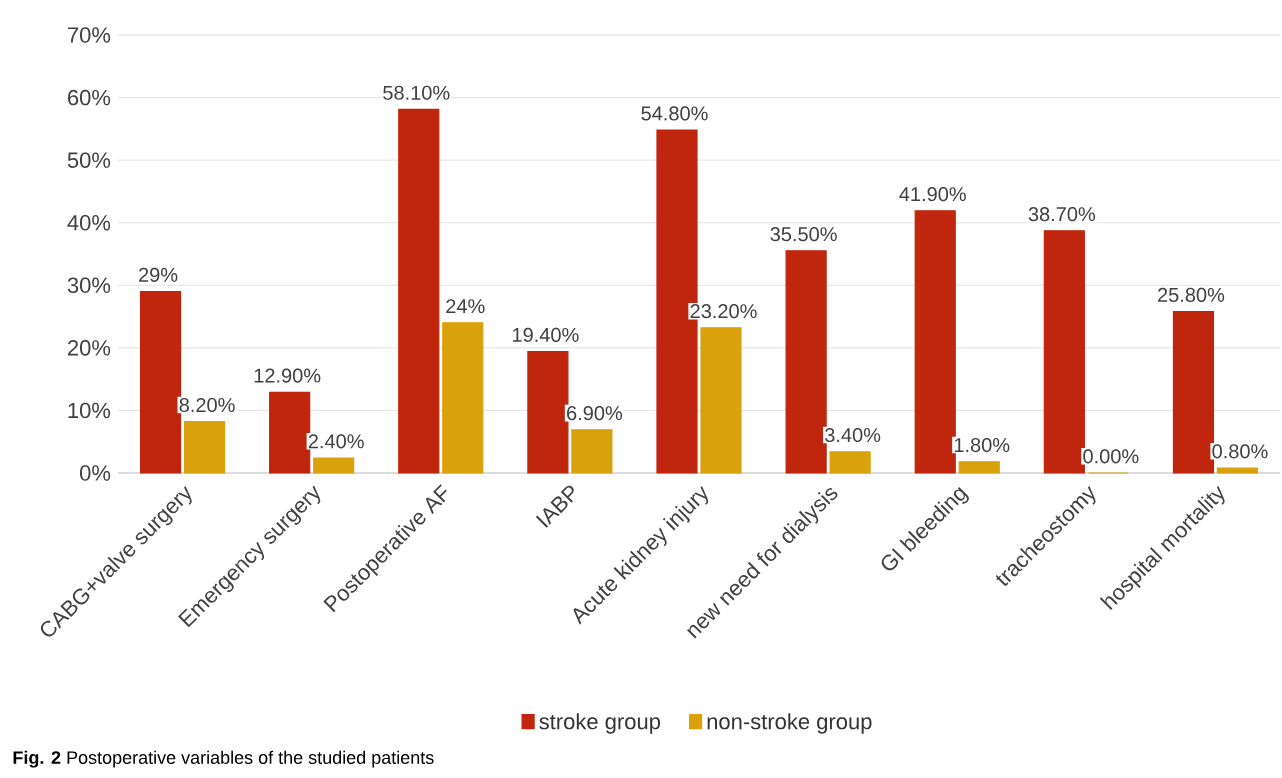 The width and height of the screenshot is (1282, 778). I want to click on legend-label: non-stroke group, so click(789, 723).